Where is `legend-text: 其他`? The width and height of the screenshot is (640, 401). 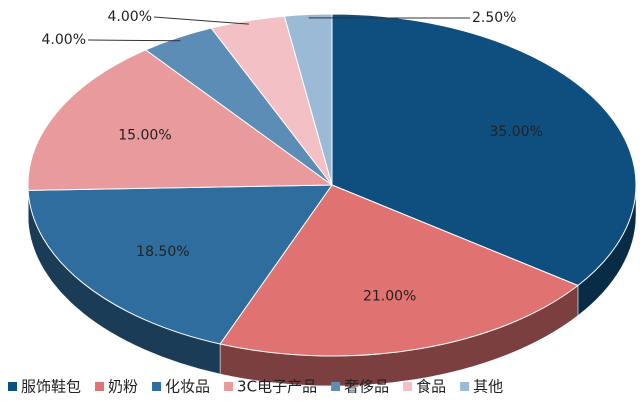
legend-text: 其他 is located at coordinates (488, 387).